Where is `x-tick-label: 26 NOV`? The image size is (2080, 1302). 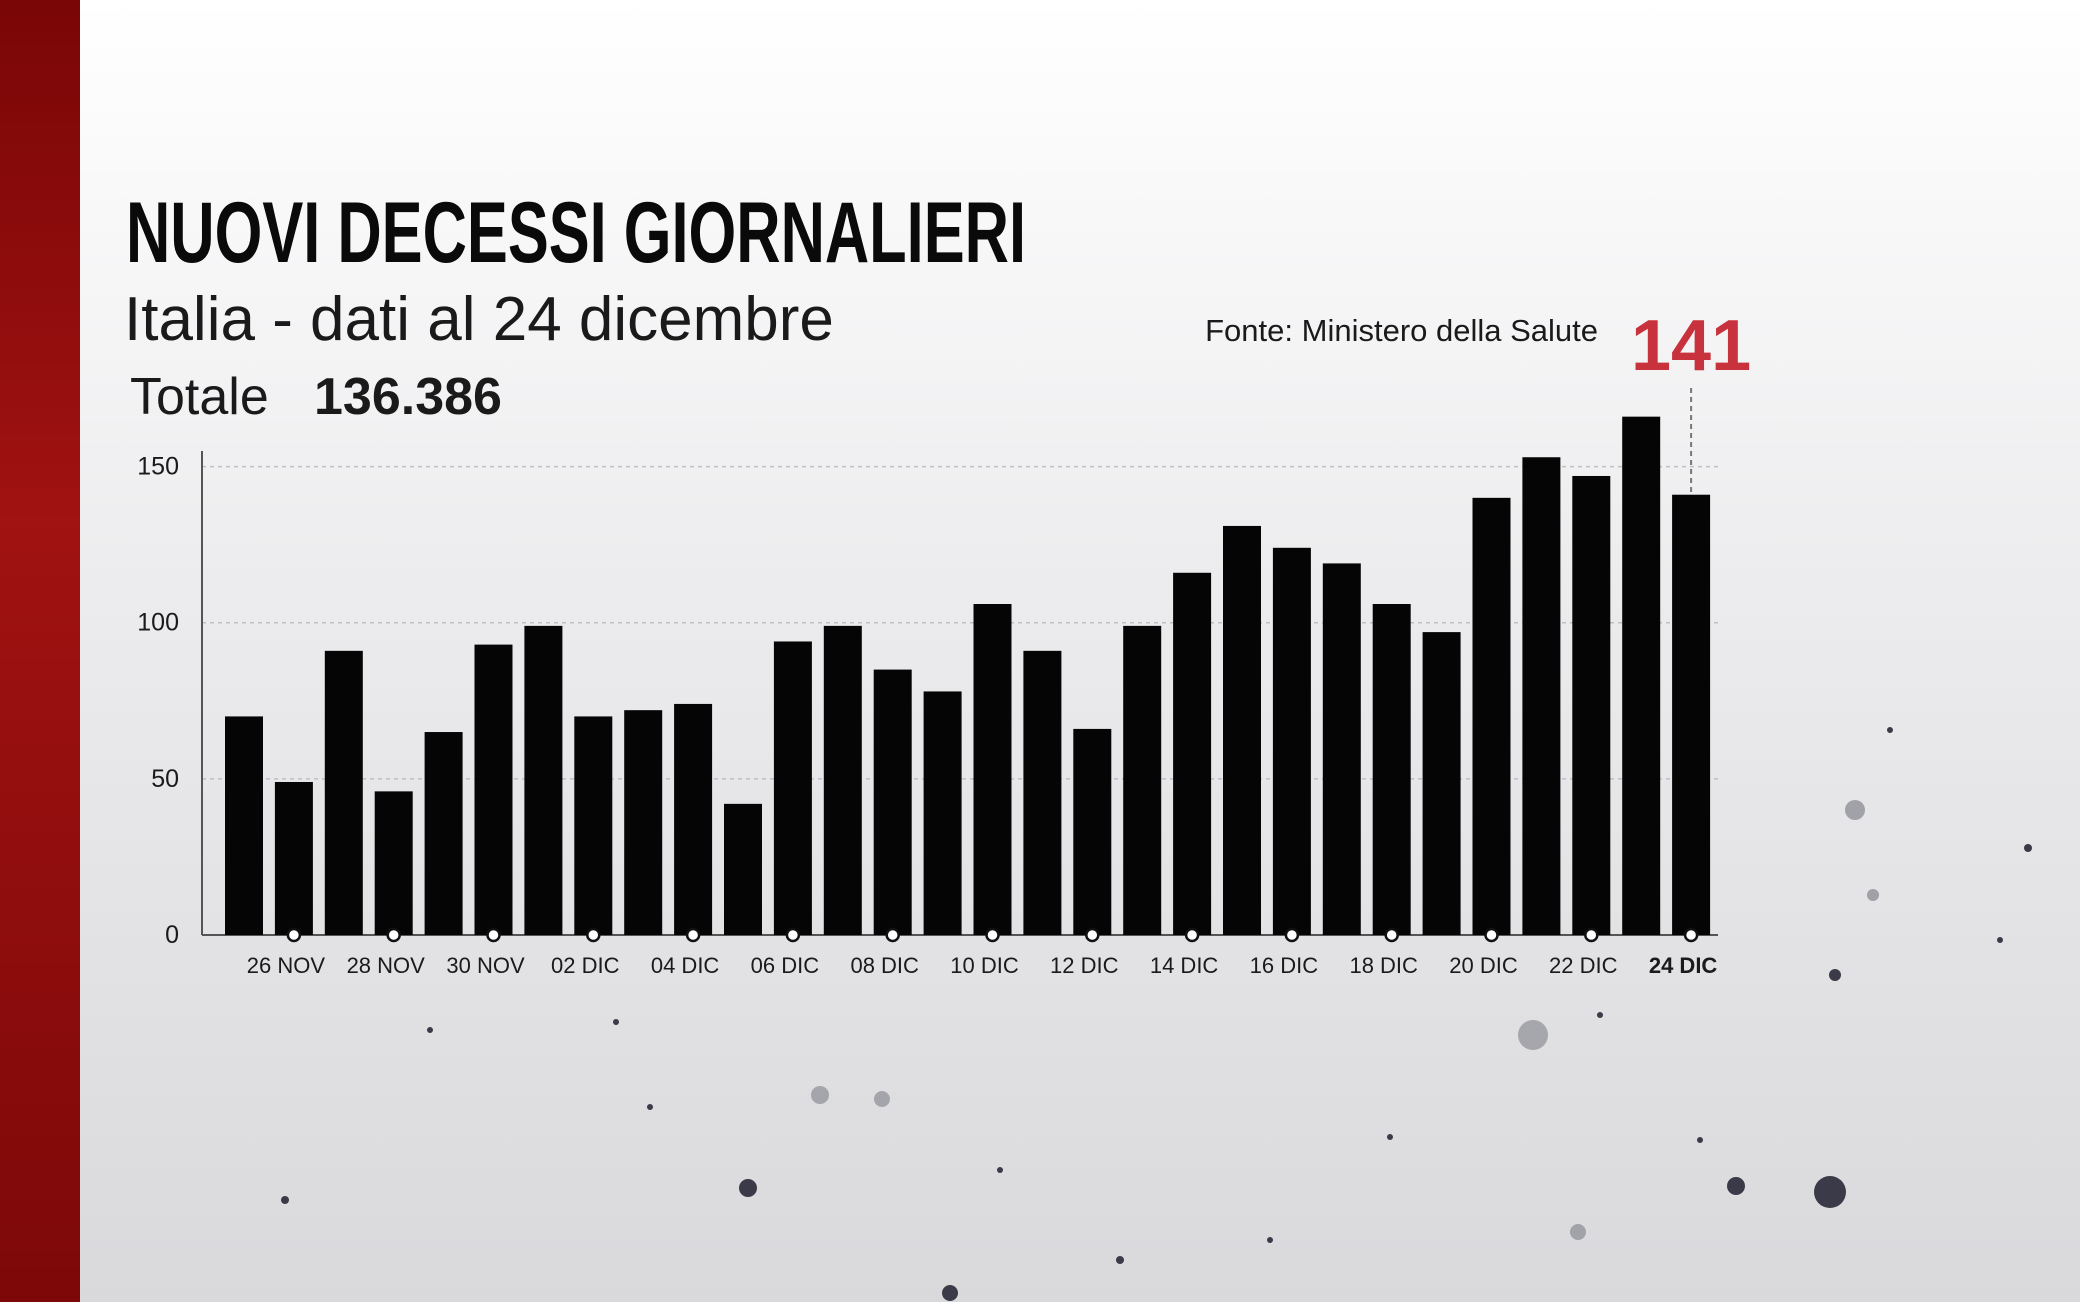 x-tick-label: 26 NOV is located at coordinates (286, 965).